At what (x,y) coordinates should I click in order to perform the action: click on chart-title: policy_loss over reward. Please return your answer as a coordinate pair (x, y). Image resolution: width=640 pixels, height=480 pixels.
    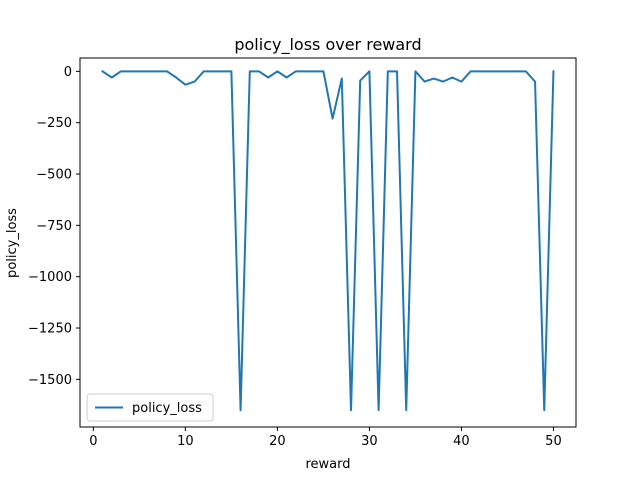
    Looking at the image, I should click on (327, 45).